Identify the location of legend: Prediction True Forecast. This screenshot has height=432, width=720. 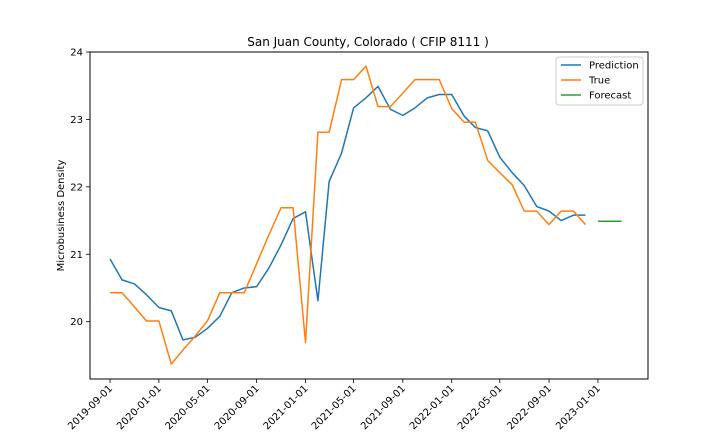
(599, 81).